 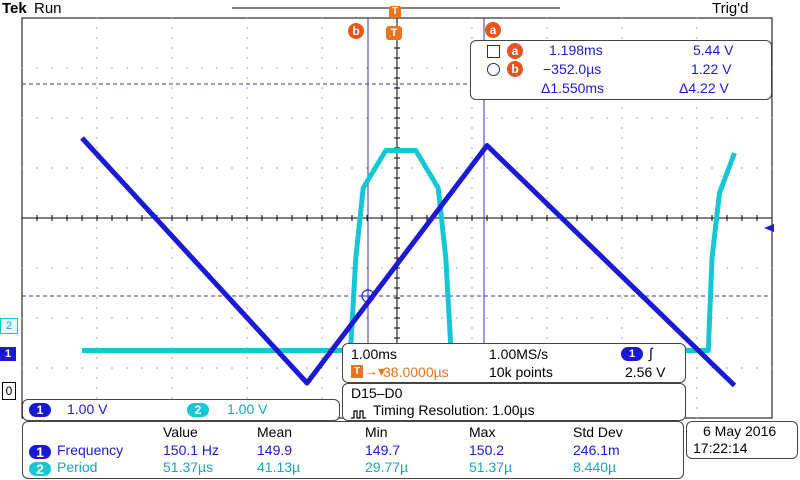 What do you see at coordinates (596, 450) in the screenshot?
I see `meas-std-dev: 246.1m` at bounding box center [596, 450].